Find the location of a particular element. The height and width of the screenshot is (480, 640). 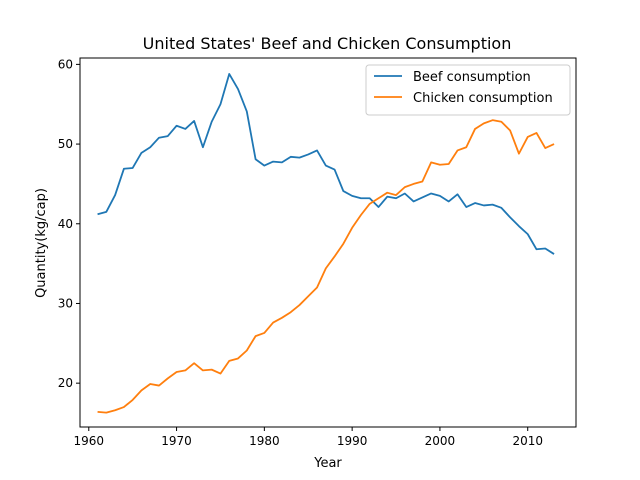

legend: Beef consumption Chicken consumption is located at coordinates (468, 90).